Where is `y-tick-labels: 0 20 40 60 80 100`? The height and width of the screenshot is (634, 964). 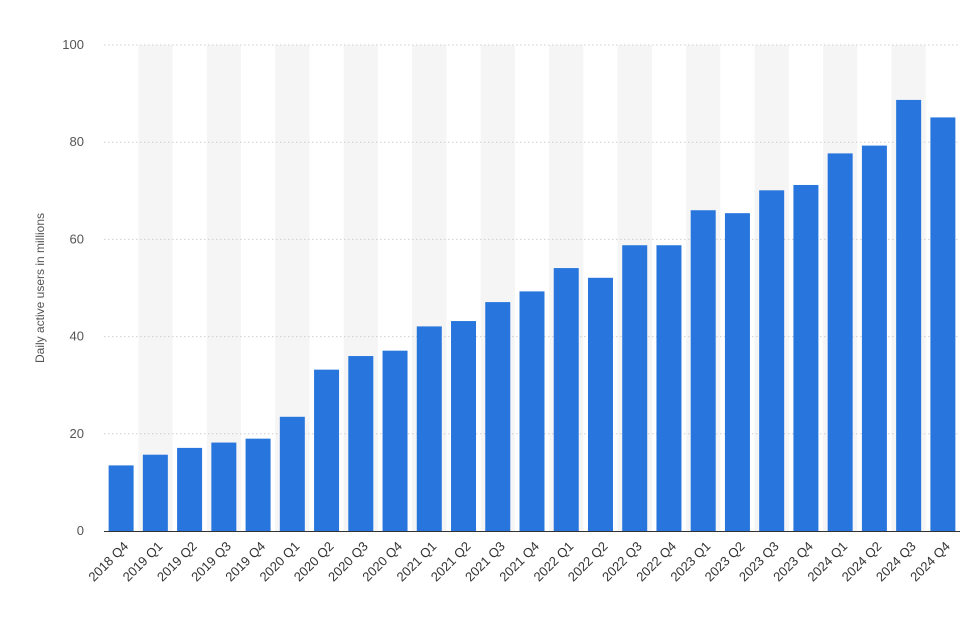
y-tick-labels: 0 20 40 60 80 100 is located at coordinates (73, 287).